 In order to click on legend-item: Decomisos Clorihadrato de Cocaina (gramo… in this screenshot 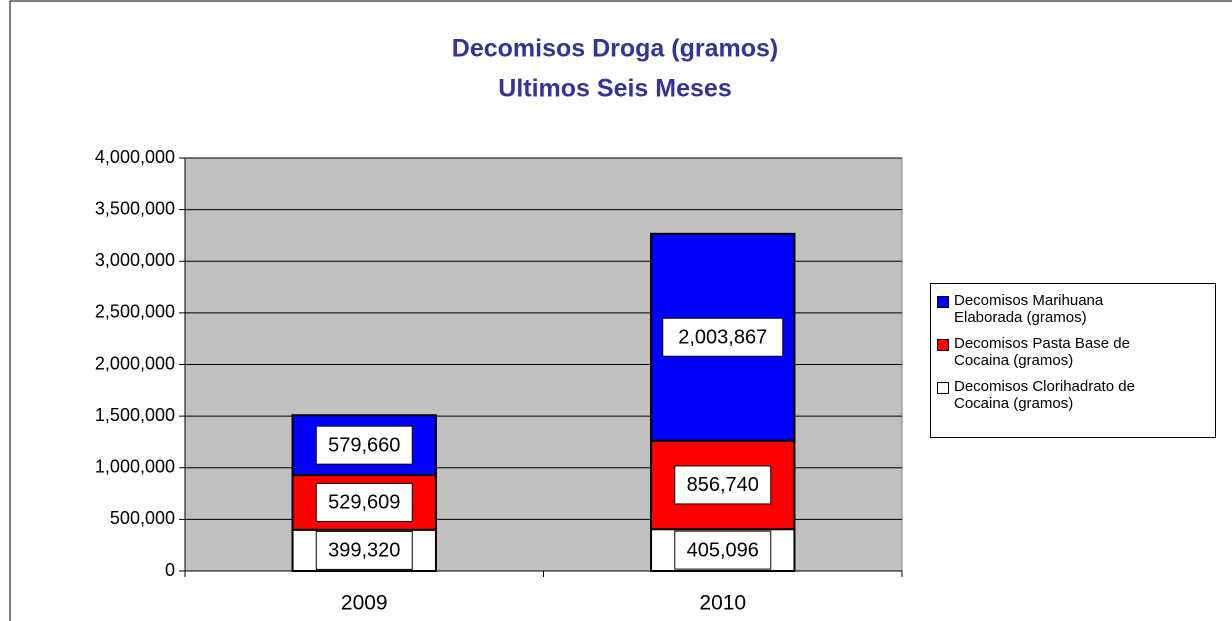, I will do `click(1073, 395)`.